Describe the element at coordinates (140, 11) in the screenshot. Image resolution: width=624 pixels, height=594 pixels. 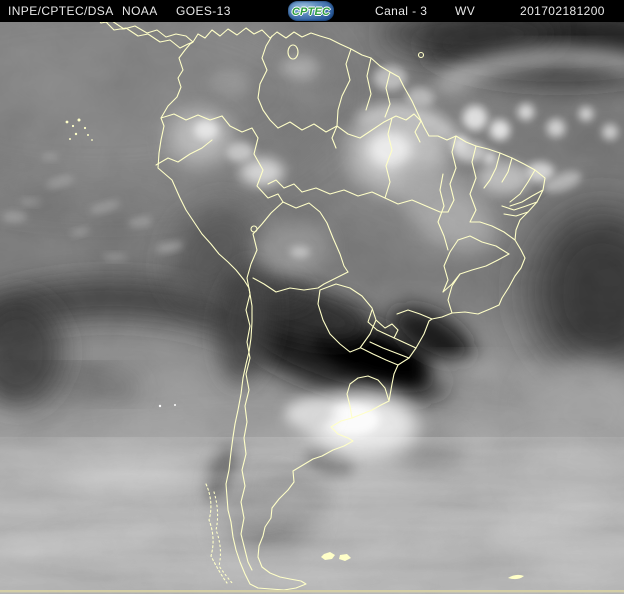
I see `organization-label: NOAA` at that location.